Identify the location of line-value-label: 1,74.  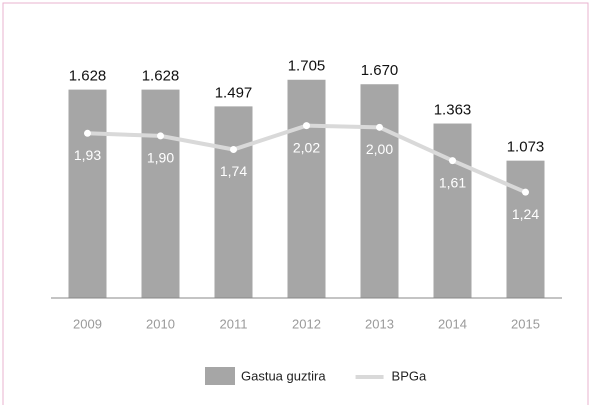
(233, 171).